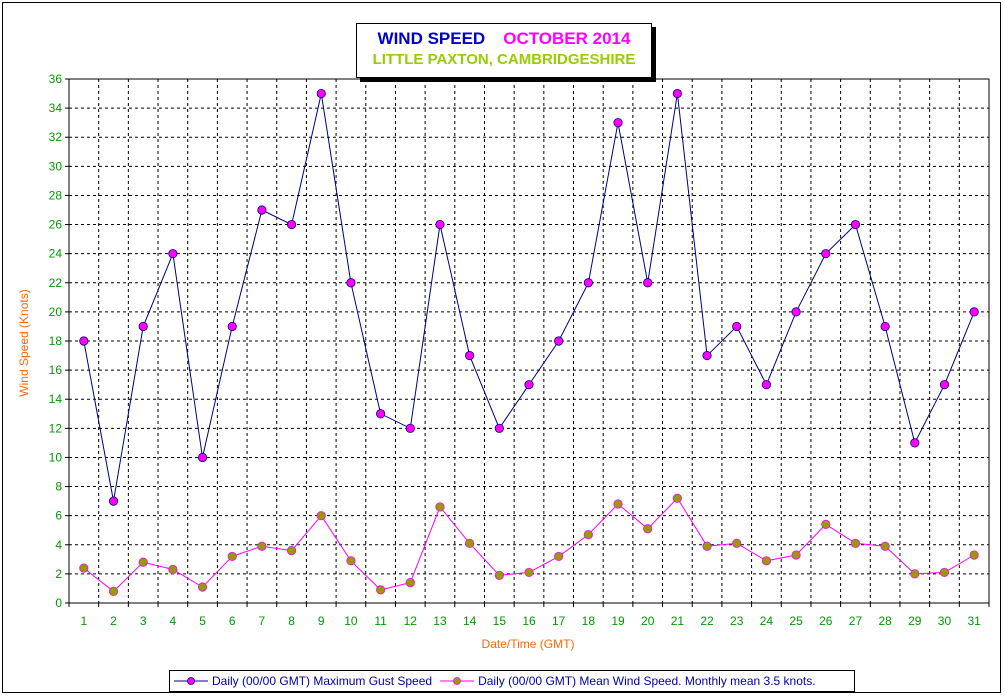  Describe the element at coordinates (56, 283) in the screenshot. I see `y-tick-label: 22` at that location.